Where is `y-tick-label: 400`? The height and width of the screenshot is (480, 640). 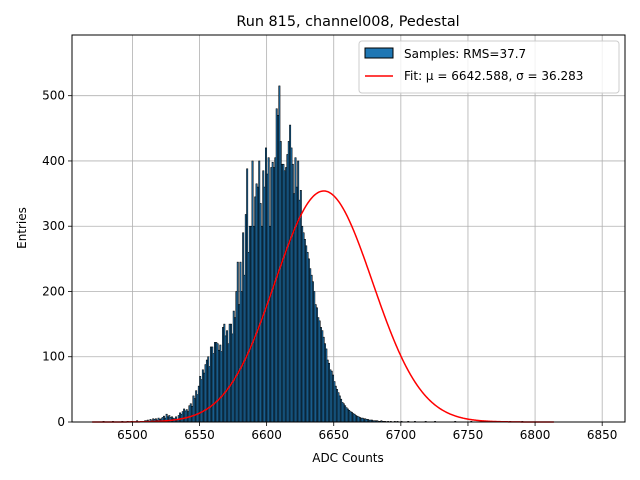 y-tick-label: 400 is located at coordinates (53, 161).